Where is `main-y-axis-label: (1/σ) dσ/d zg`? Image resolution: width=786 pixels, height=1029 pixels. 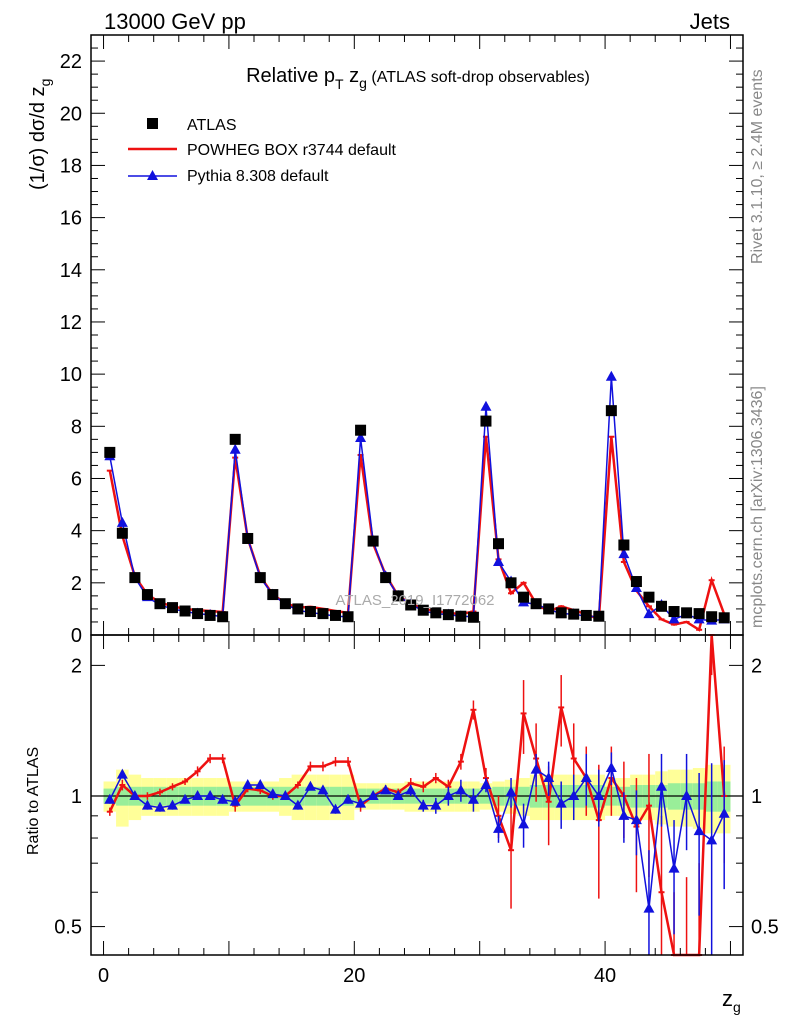
main-y-axis-label: (1/σ) dσ/d zg is located at coordinates (40, 134).